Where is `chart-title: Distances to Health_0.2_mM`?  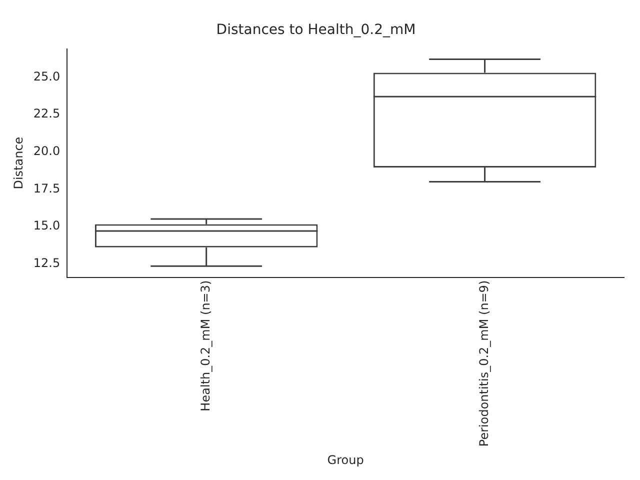
chart-title: Distances to Health_0.2_mM is located at coordinates (316, 30).